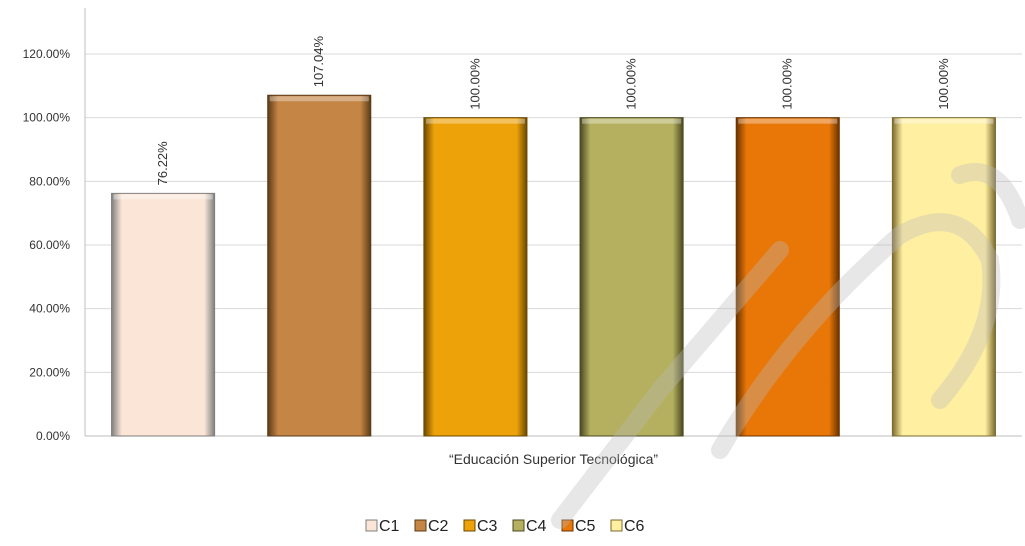 This screenshot has width=1025, height=546. Describe the element at coordinates (162, 163) in the screenshot. I see `data-label-c1: 76.22%` at that location.